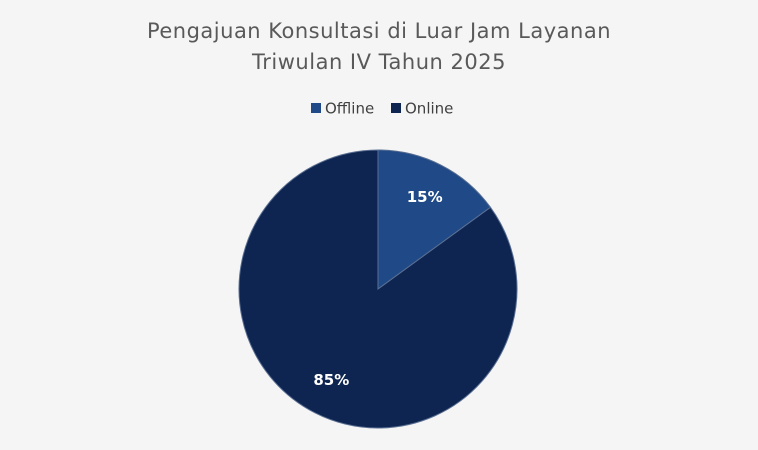  Describe the element at coordinates (331, 380) in the screenshot. I see `data-label: 85%` at that location.